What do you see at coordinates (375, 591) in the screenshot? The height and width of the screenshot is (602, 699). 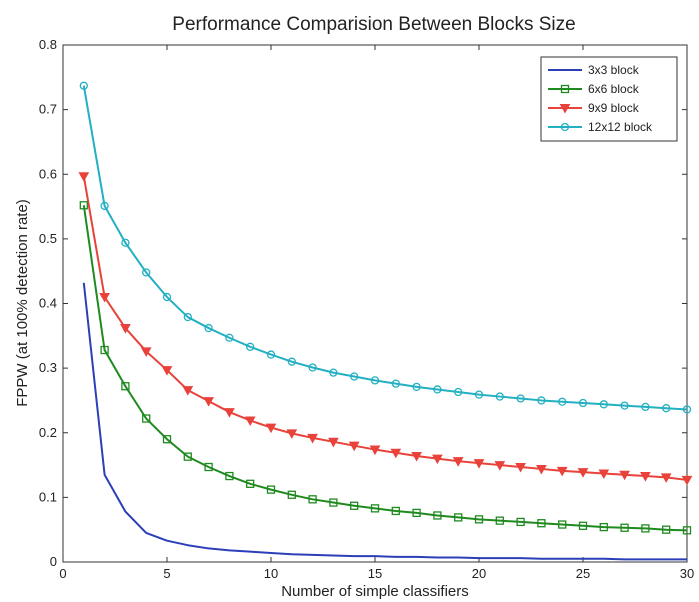 I see `x-axis-label: Number of simple classifiers` at bounding box center [375, 591].